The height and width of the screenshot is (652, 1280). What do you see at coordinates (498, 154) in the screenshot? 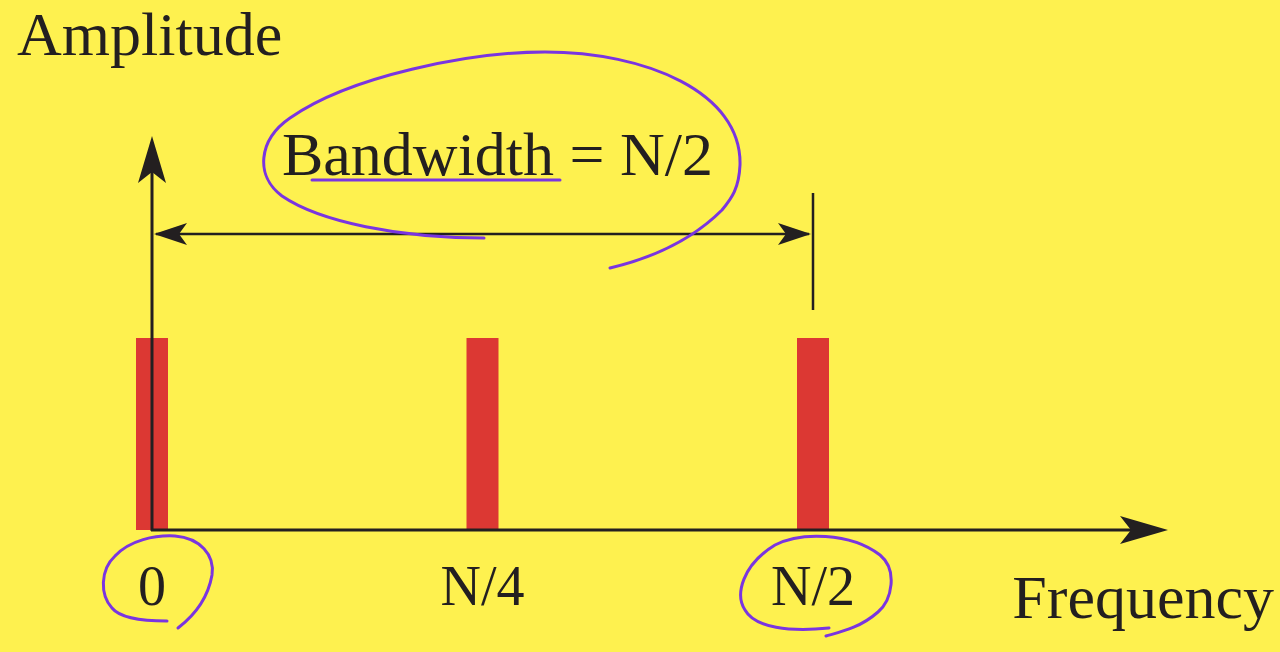
I see `text: Bandwidth = N/2` at bounding box center [498, 154].